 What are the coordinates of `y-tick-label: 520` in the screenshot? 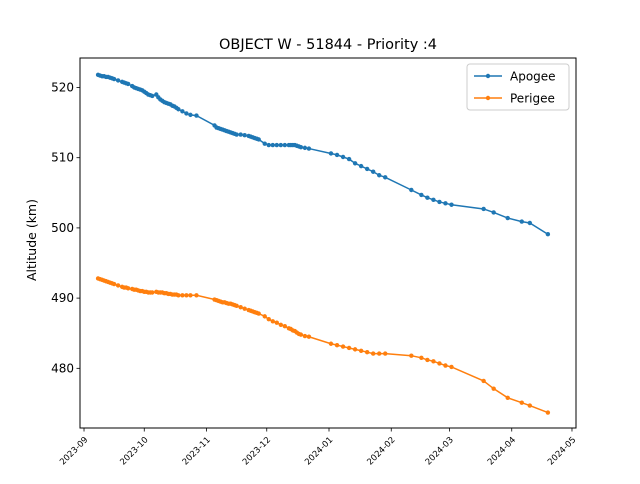 It's located at (62, 87).